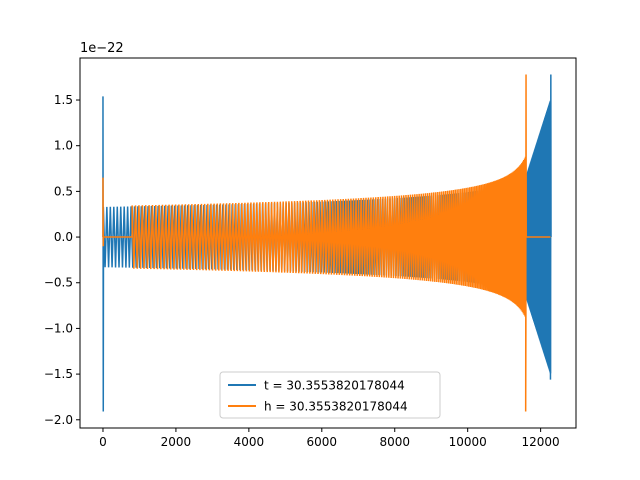  I want to click on series-line-t-tail, so click(538, 237).